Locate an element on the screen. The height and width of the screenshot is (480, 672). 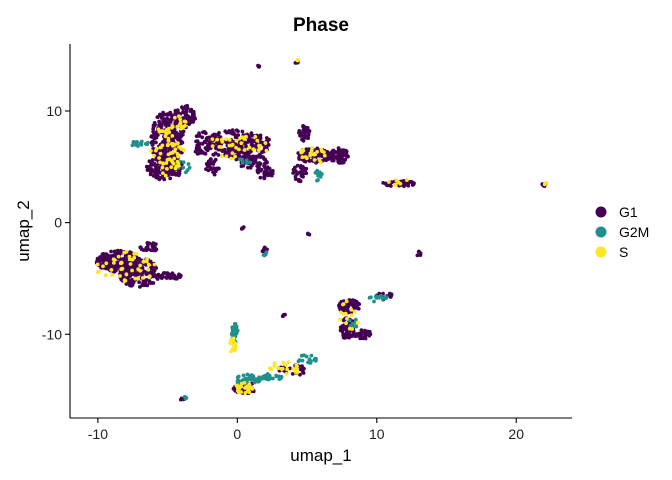
legend: G1 G2M S is located at coordinates (622, 232).